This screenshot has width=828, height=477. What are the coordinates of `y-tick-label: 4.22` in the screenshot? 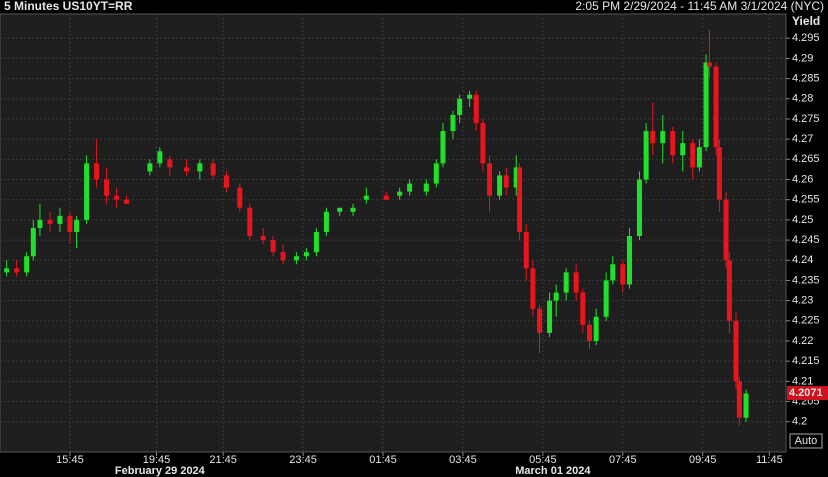 It's located at (802, 341).